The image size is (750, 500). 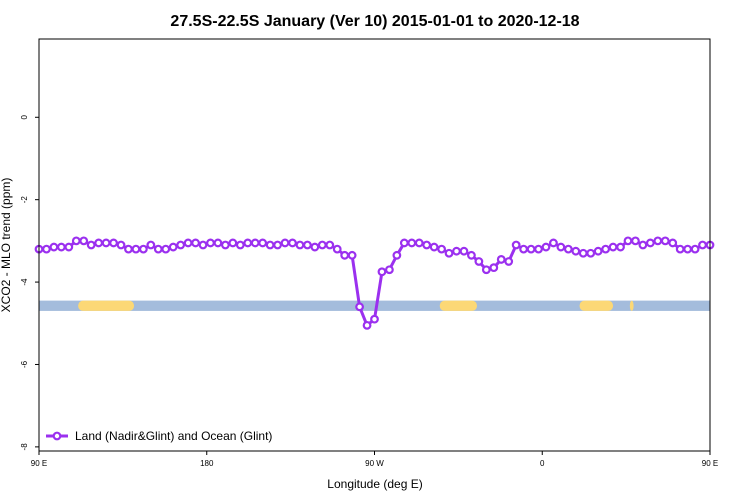 I want to click on legend: Land (Nadir&Glint) and Ocean (Glint), so click(x=159, y=436).